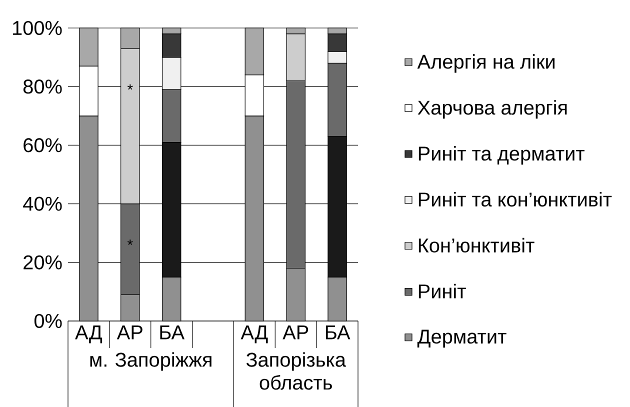  I want to click on y-tick-label: 0%, so click(48, 321).